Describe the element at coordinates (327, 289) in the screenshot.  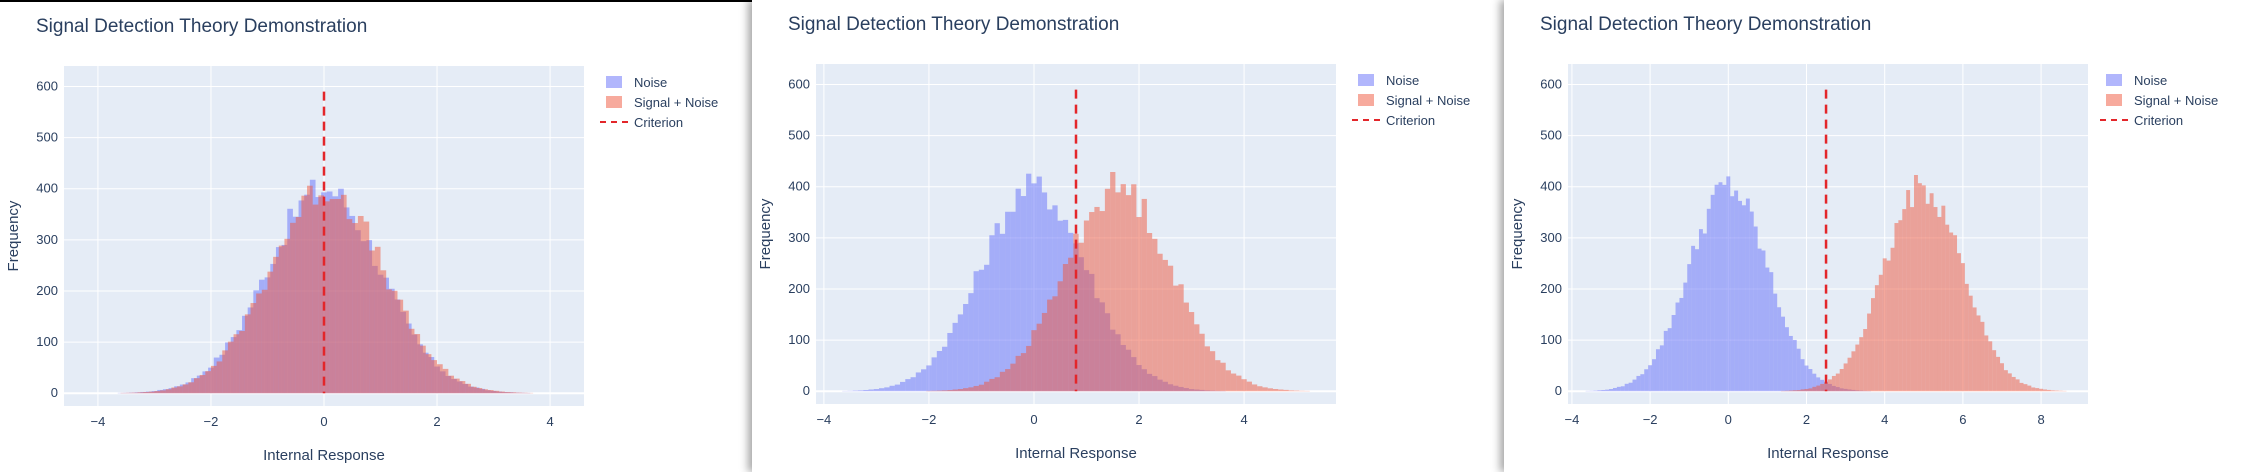
I see `series-signal-noise` at that location.